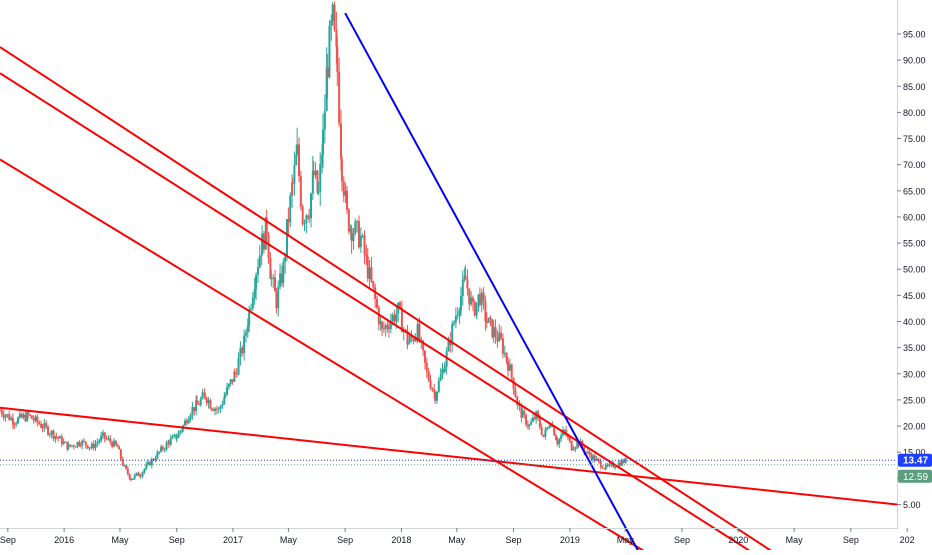 This screenshot has height=555, width=932. Describe the element at coordinates (738, 540) in the screenshot. I see `x-tick-label: 2020` at that location.